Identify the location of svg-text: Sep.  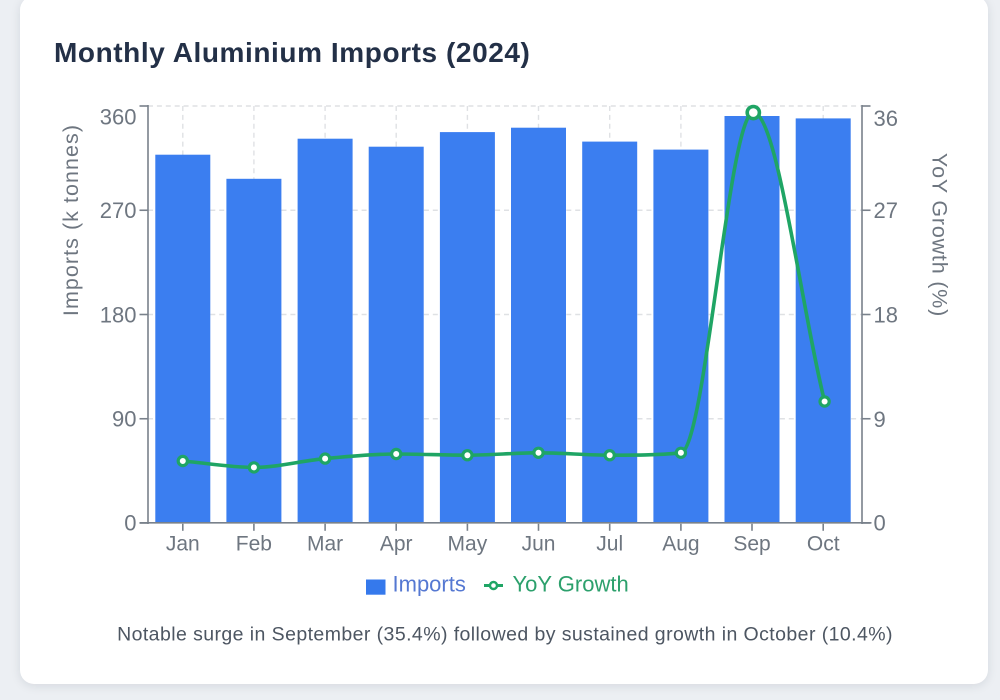
(751, 544).